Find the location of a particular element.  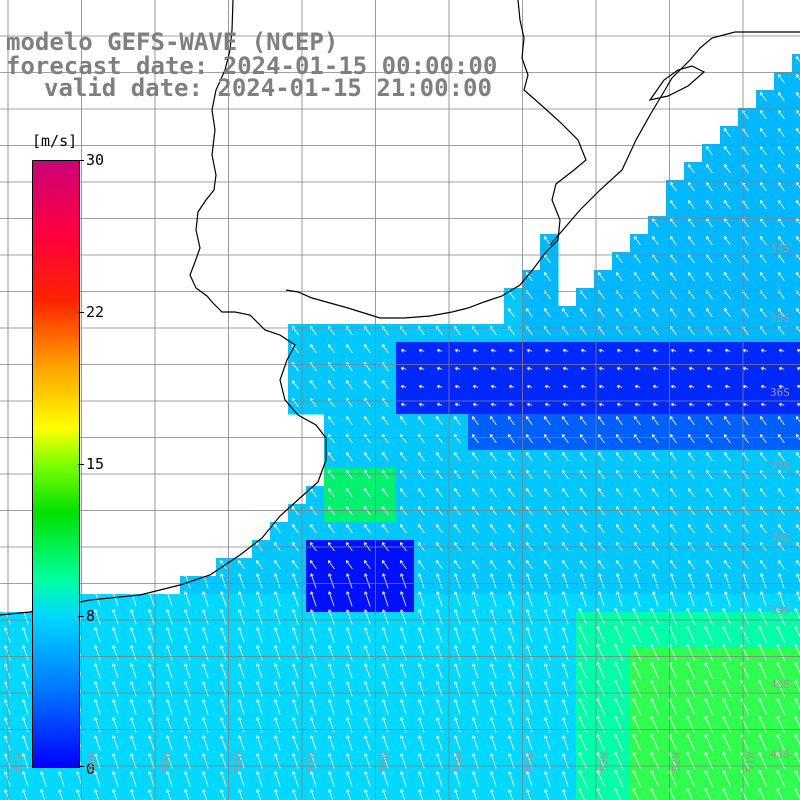

lon-label: 59W is located at coordinates (166, 762).